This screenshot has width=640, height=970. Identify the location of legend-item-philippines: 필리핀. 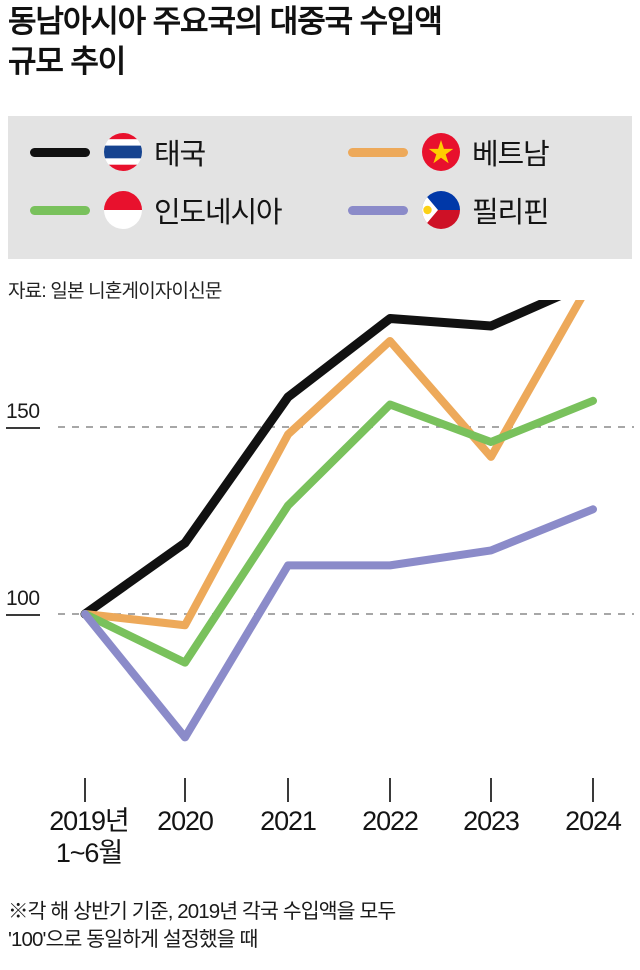
(449, 210).